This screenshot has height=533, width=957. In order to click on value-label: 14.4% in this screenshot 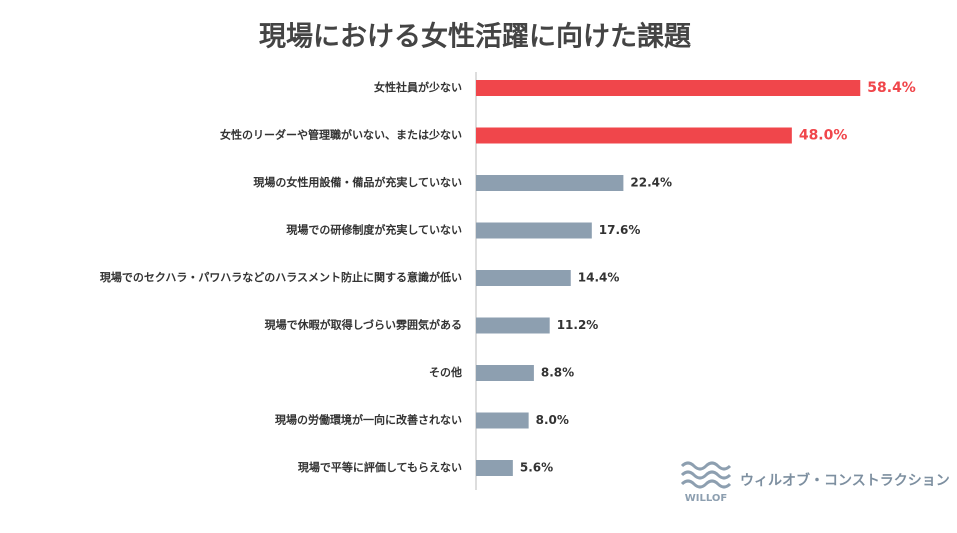, I will do `click(599, 278)`.